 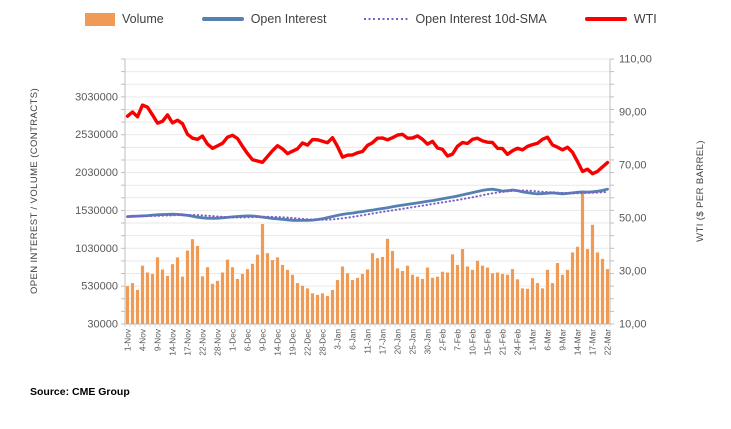 I want to click on svg-text: 10,00, so click(x=633, y=325).